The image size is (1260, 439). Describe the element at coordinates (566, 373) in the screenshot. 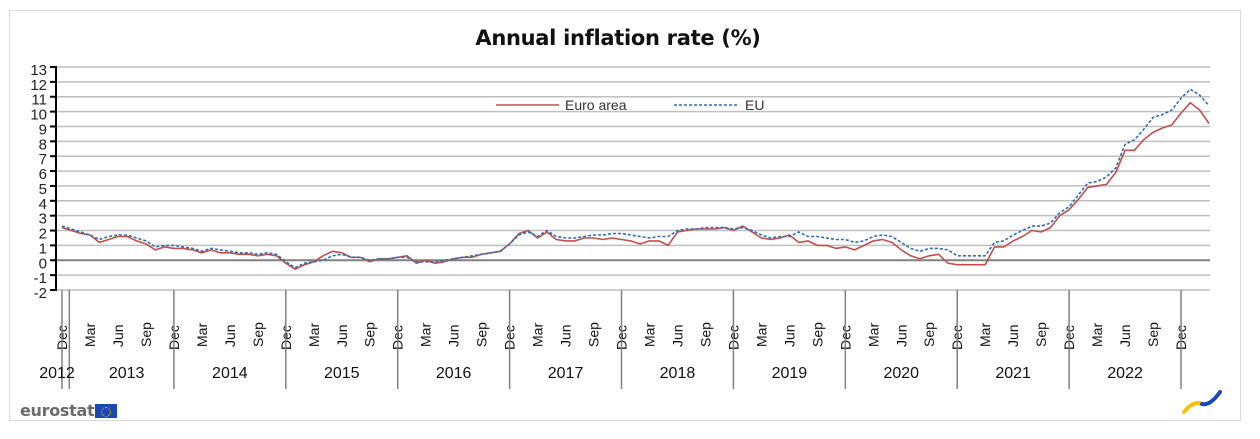

I see `x-year-label: 2017` at that location.